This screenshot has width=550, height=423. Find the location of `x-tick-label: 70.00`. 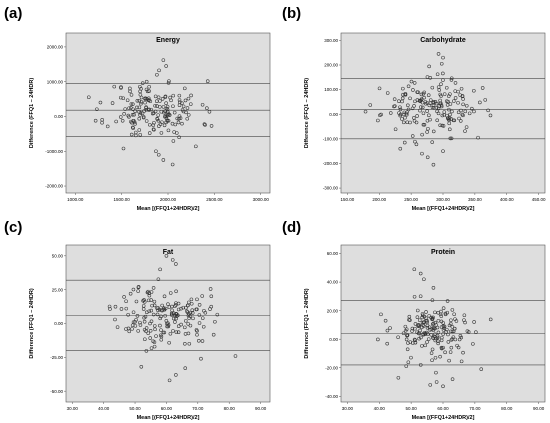

x-tick-label: 70.00 is located at coordinates (198, 408).